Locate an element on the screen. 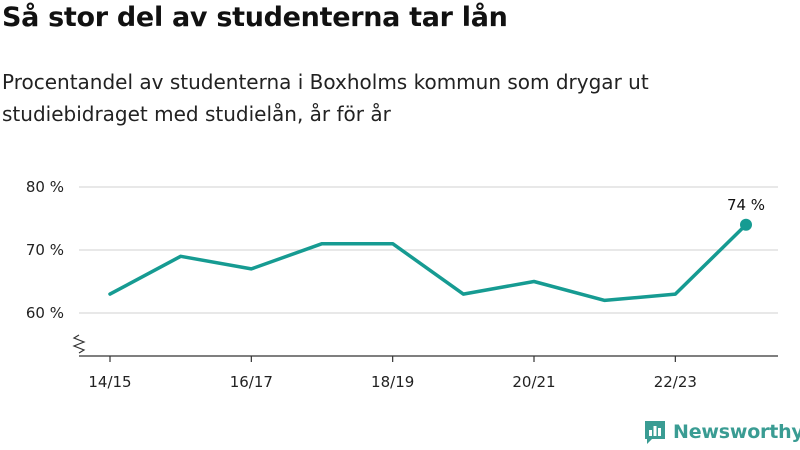  y-tick-label-80: 80 % is located at coordinates (45, 187).